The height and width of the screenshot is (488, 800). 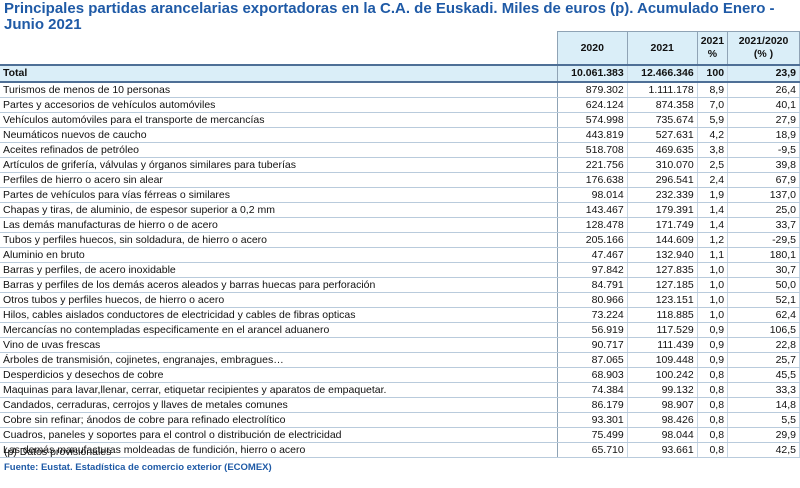 I want to click on row-value-2020: 75.499, so click(x=592, y=435).